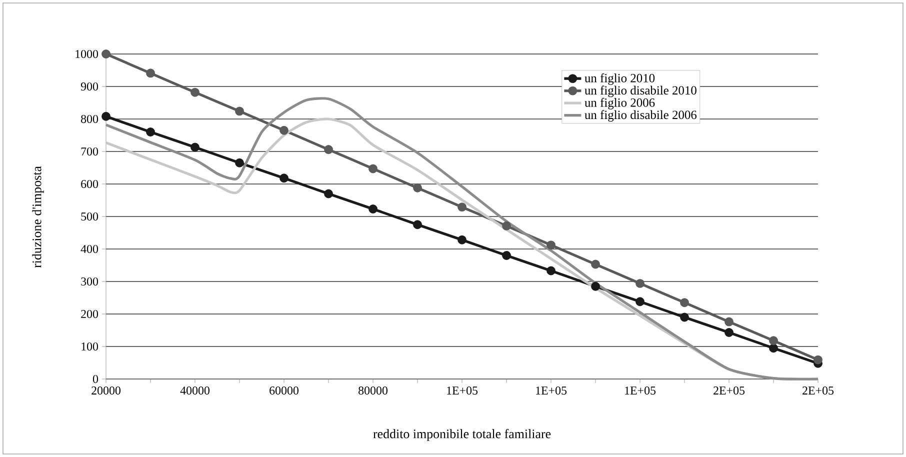  What do you see at coordinates (284, 390) in the screenshot?
I see `x-tick-label: 60000` at bounding box center [284, 390].